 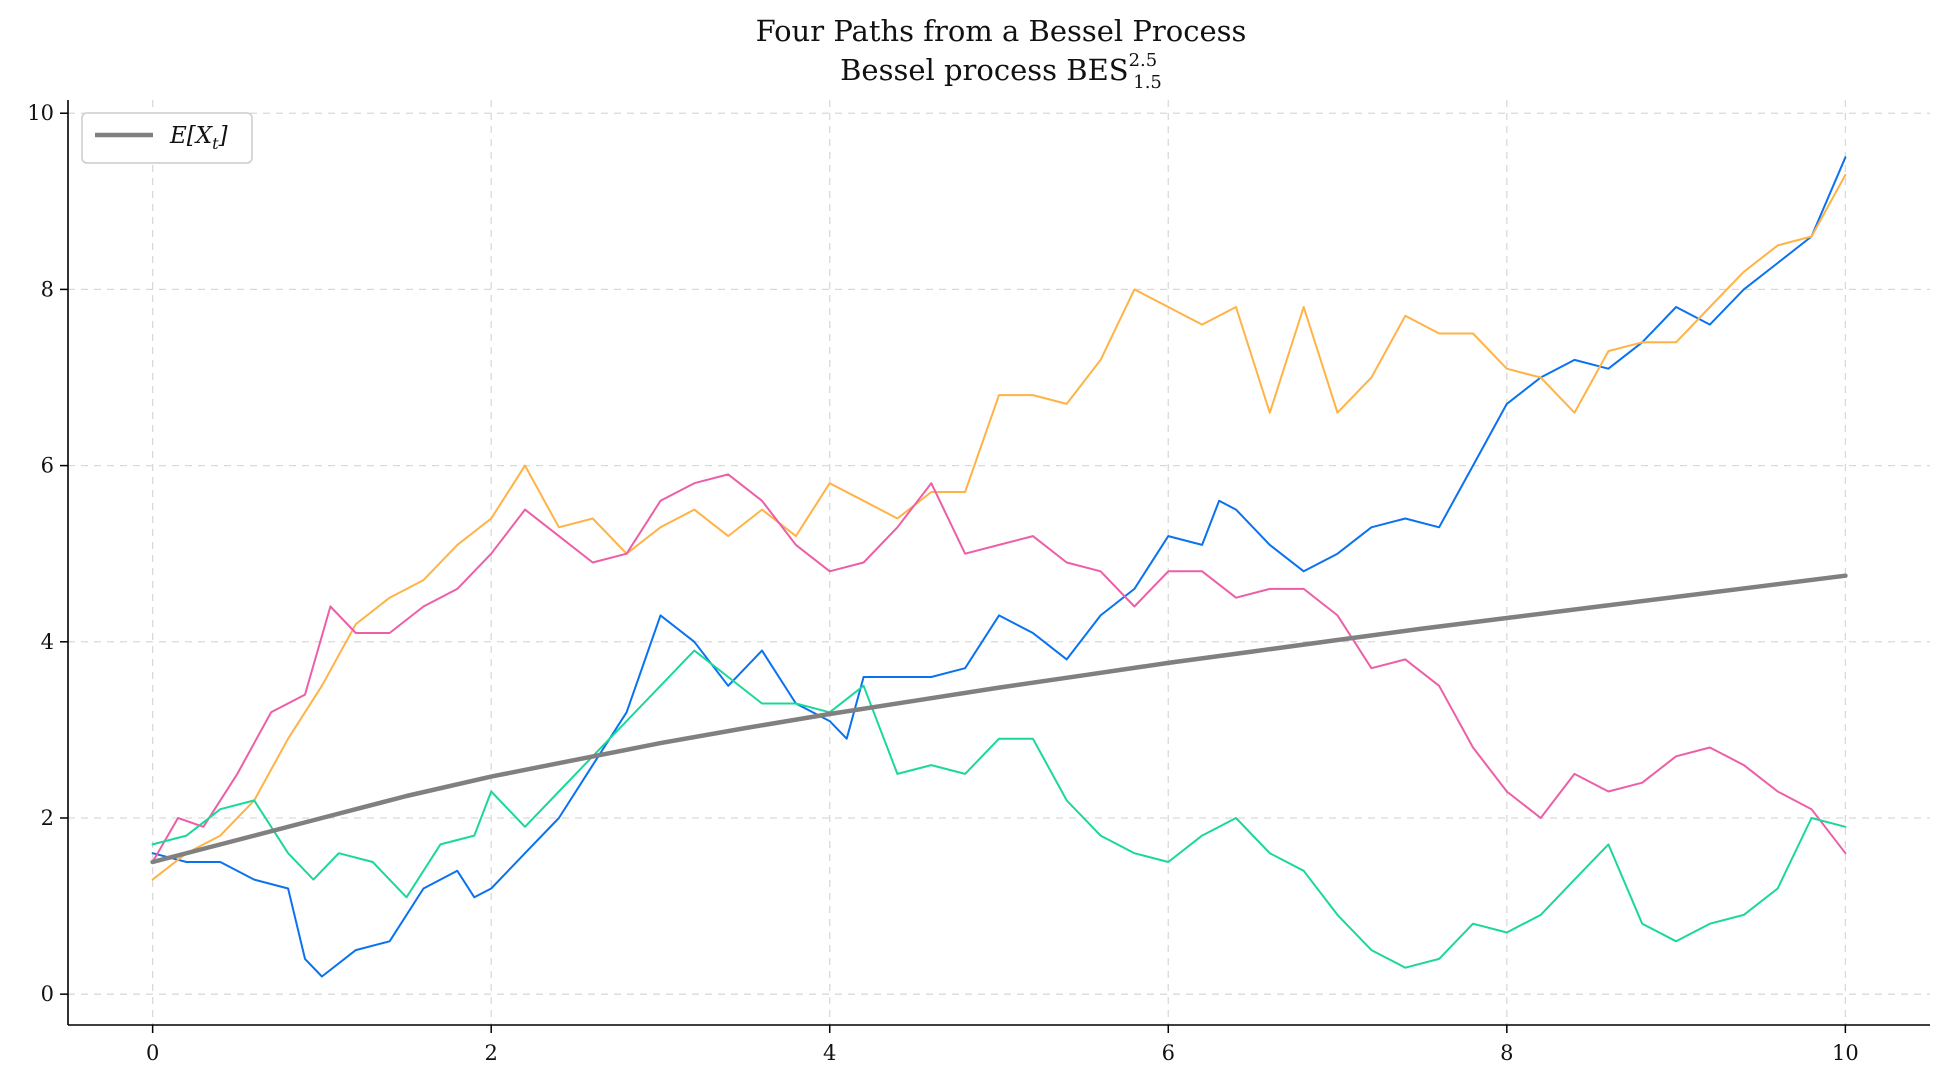 I want to click on legend-box, so click(x=167, y=138).